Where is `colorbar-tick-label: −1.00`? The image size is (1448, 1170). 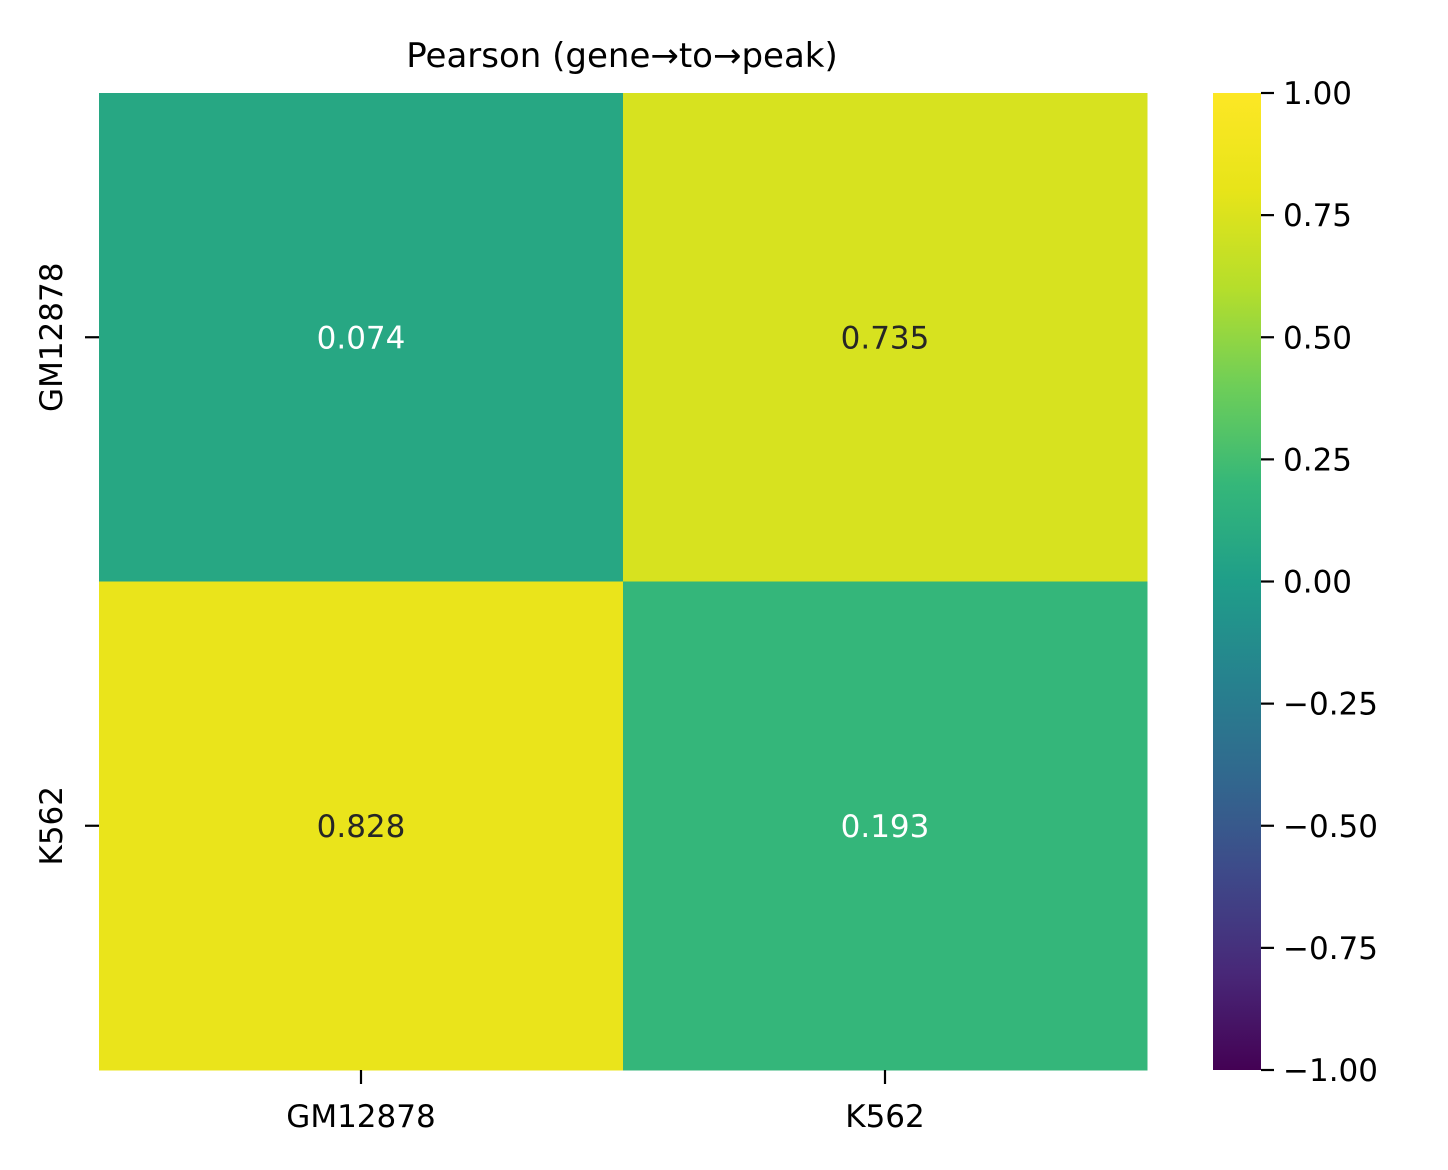 colorbar-tick-label: −1.00 is located at coordinates (1330, 1071).